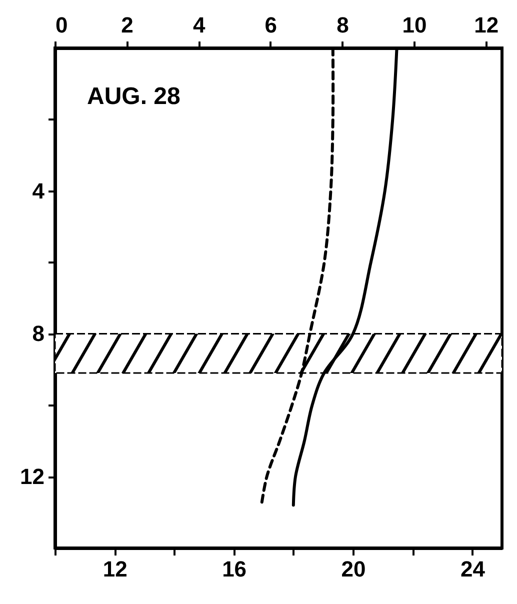 The height and width of the screenshot is (604, 517). I want to click on y-tick-label: 8, so click(38, 333).